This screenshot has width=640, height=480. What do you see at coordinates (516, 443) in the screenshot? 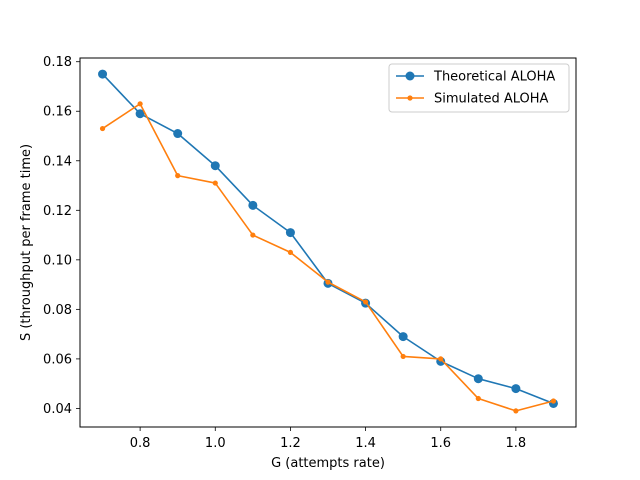
I see `x-tick-label: 1.8` at bounding box center [516, 443].